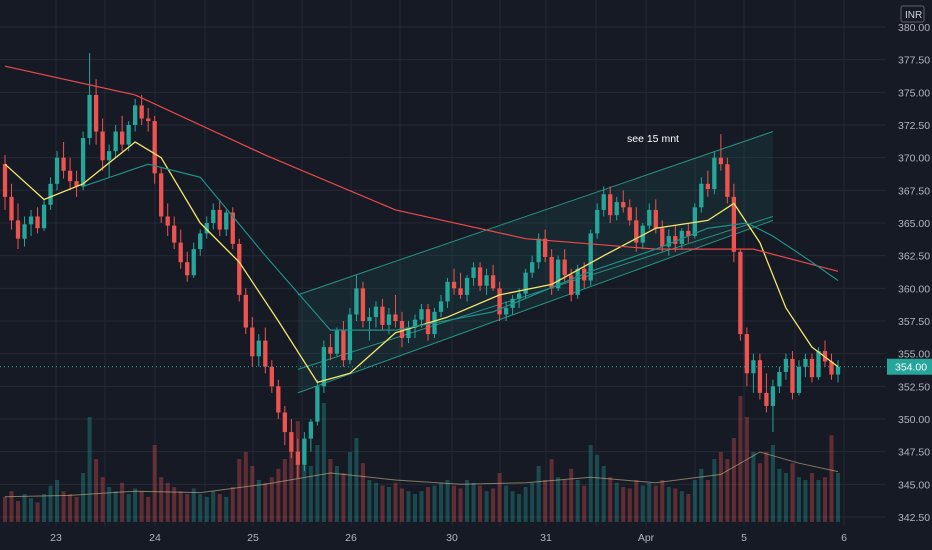 This screenshot has height=550, width=932. What do you see at coordinates (653, 139) in the screenshot?
I see `chart-annotation: see 15 mnt` at bounding box center [653, 139].